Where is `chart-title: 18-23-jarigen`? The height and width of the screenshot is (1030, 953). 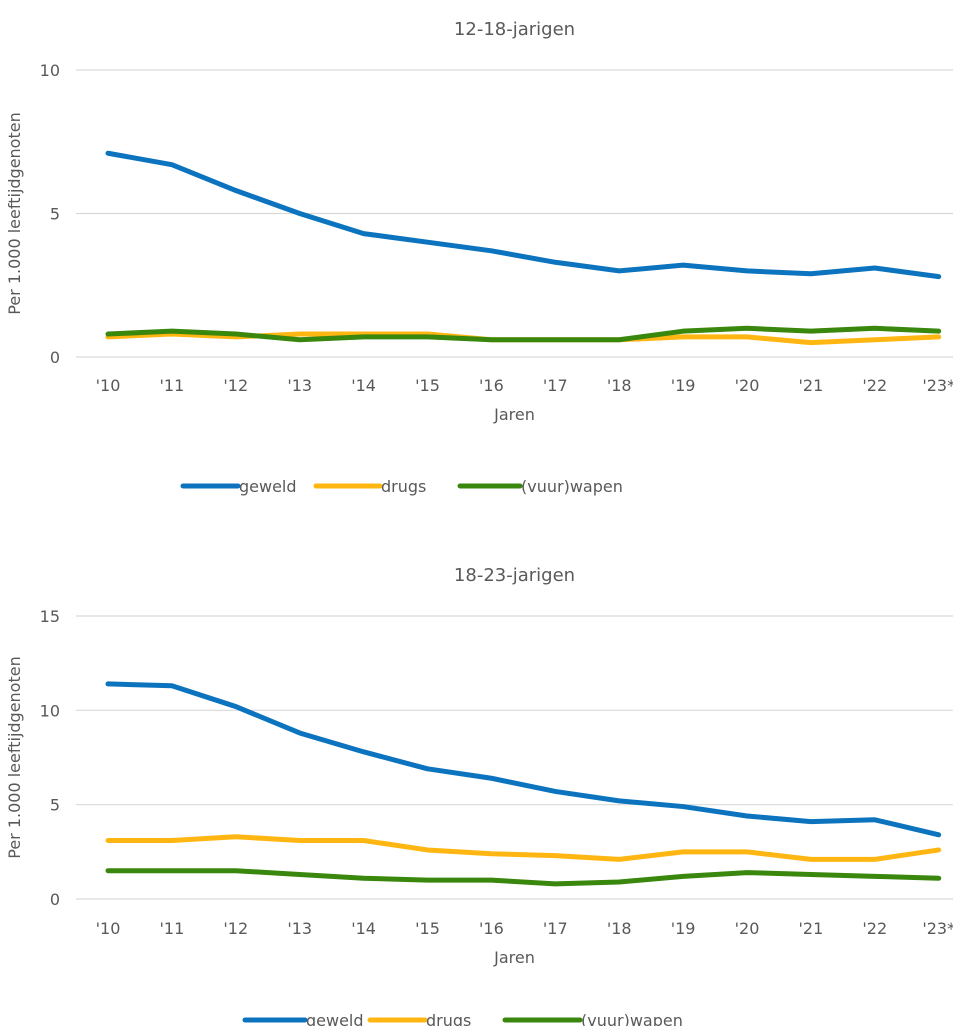 chart-title: 18-23-jarigen is located at coordinates (514, 575).